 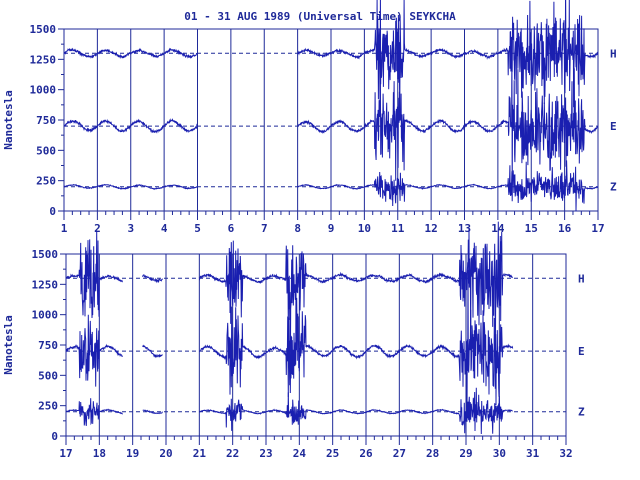 I want to click on x-tick-label: 5, so click(x=197, y=228).